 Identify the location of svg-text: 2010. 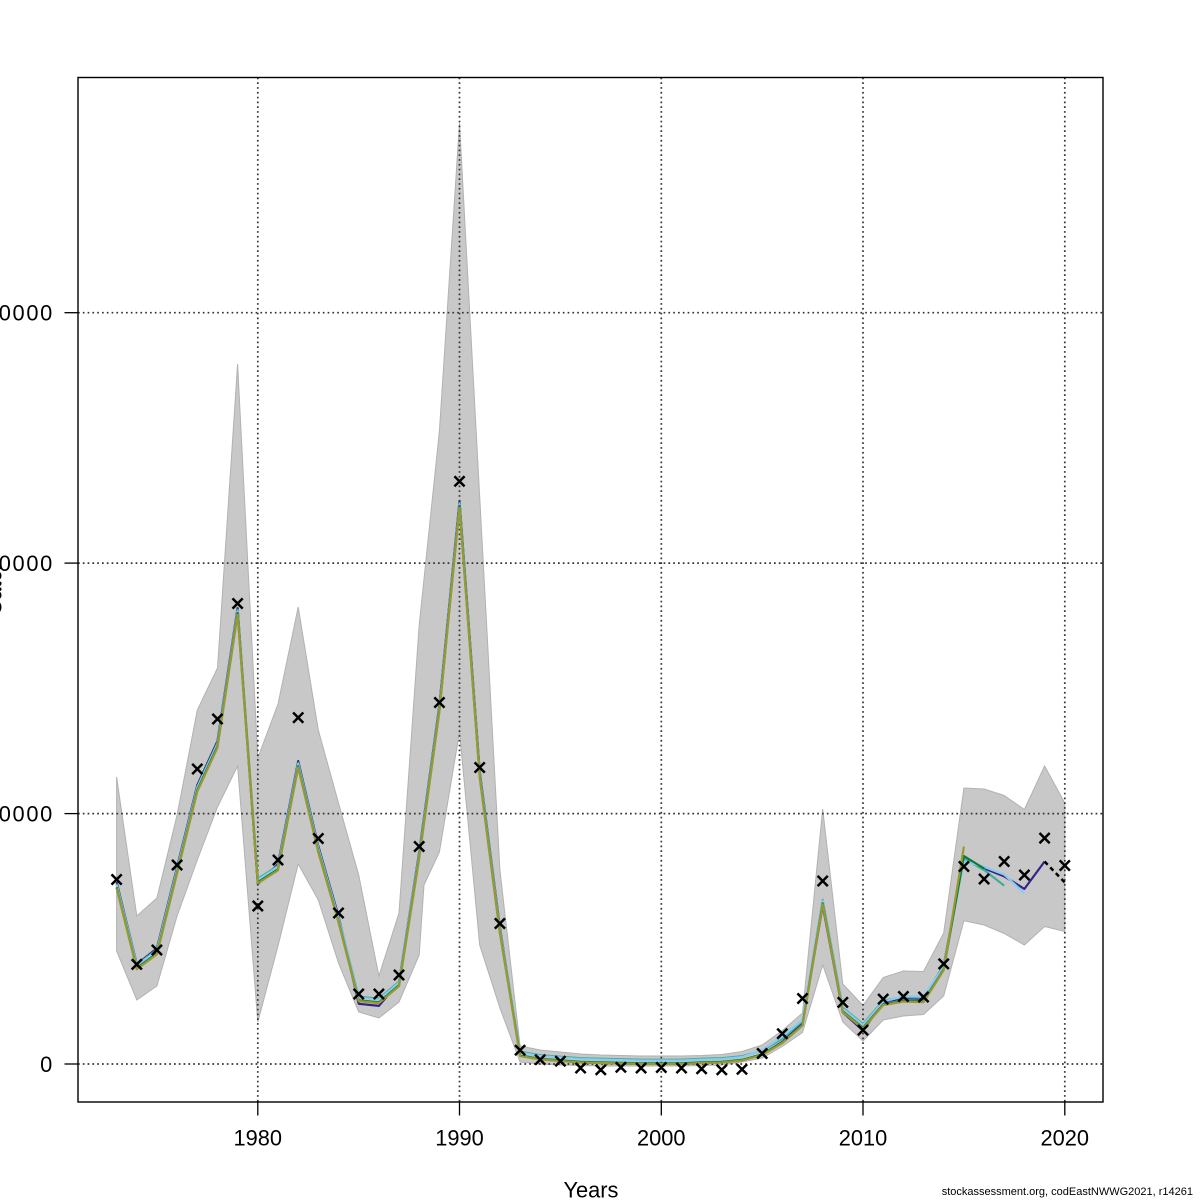
(863, 1137).